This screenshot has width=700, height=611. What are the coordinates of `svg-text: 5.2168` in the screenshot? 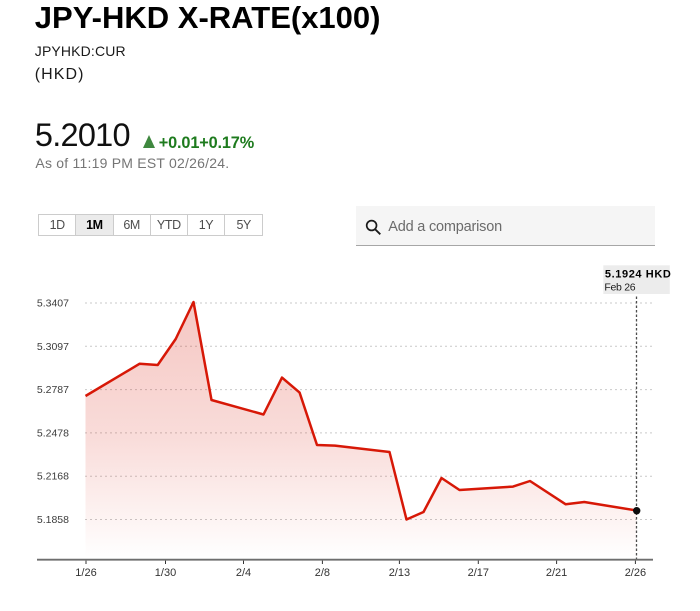 It's located at (53, 477).